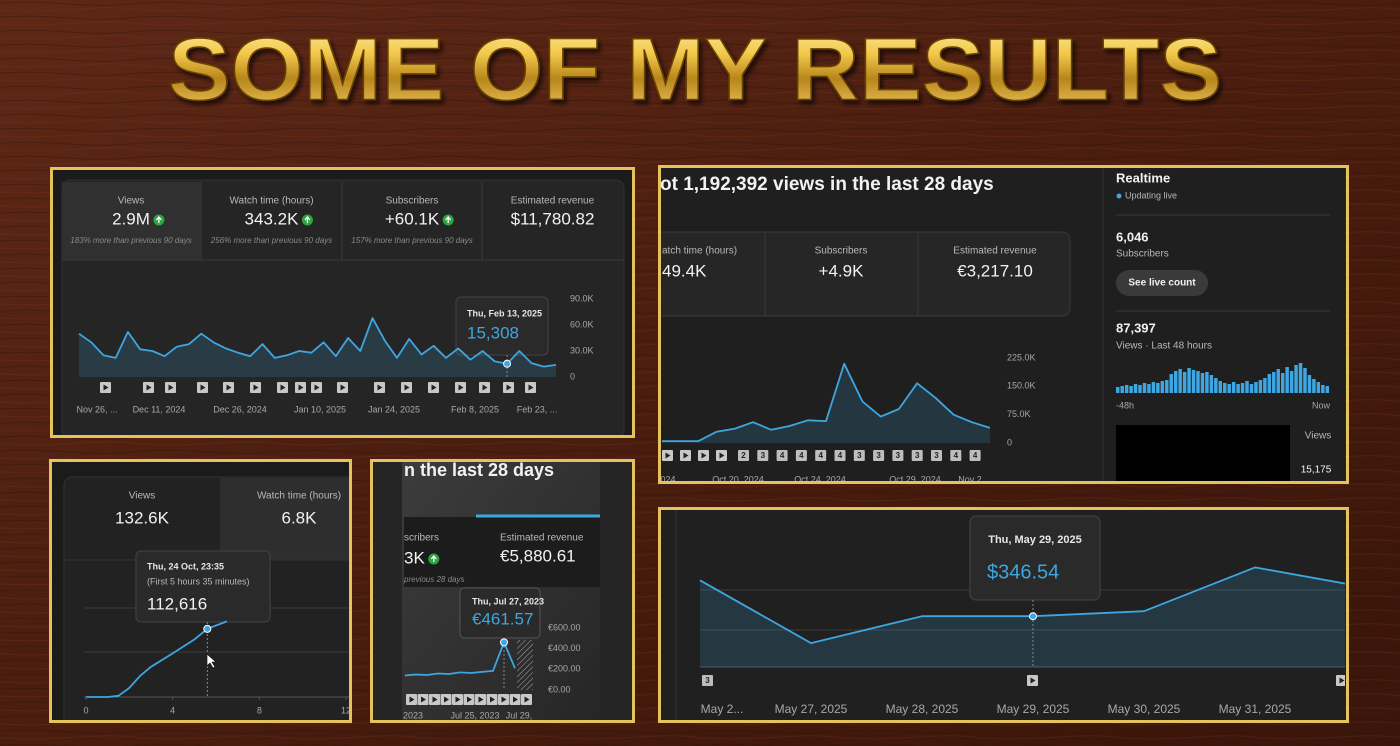 The width and height of the screenshot is (1400, 746). I want to click on y-tick-label: 60.0K, so click(582, 324).